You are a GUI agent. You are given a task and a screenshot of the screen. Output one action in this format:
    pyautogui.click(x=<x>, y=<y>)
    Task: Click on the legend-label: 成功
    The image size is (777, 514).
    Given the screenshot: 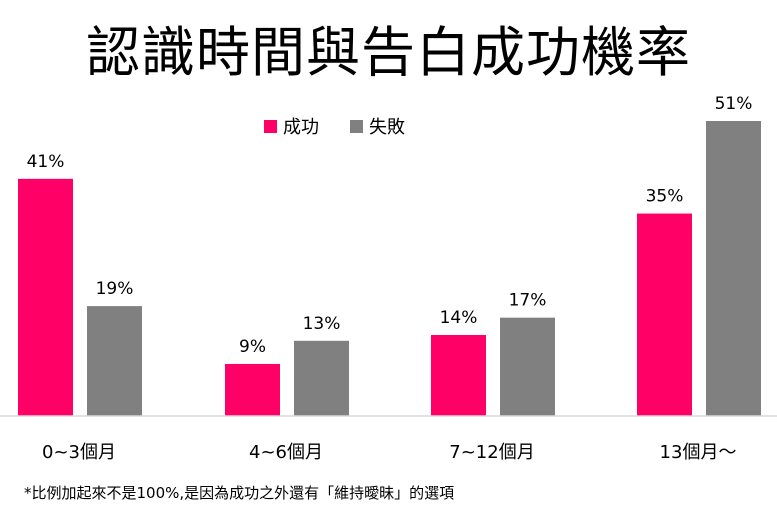 What is the action you would take?
    pyautogui.click(x=301, y=127)
    